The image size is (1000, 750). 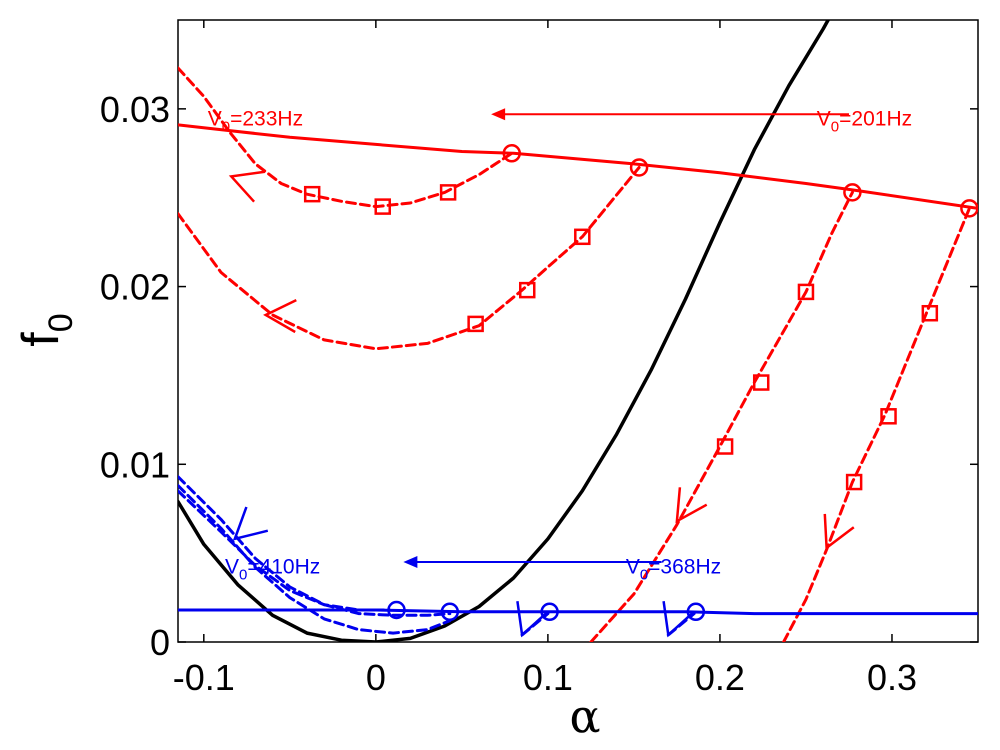 I want to click on annotation-label-rest: =233Hz, so click(x=266, y=119).